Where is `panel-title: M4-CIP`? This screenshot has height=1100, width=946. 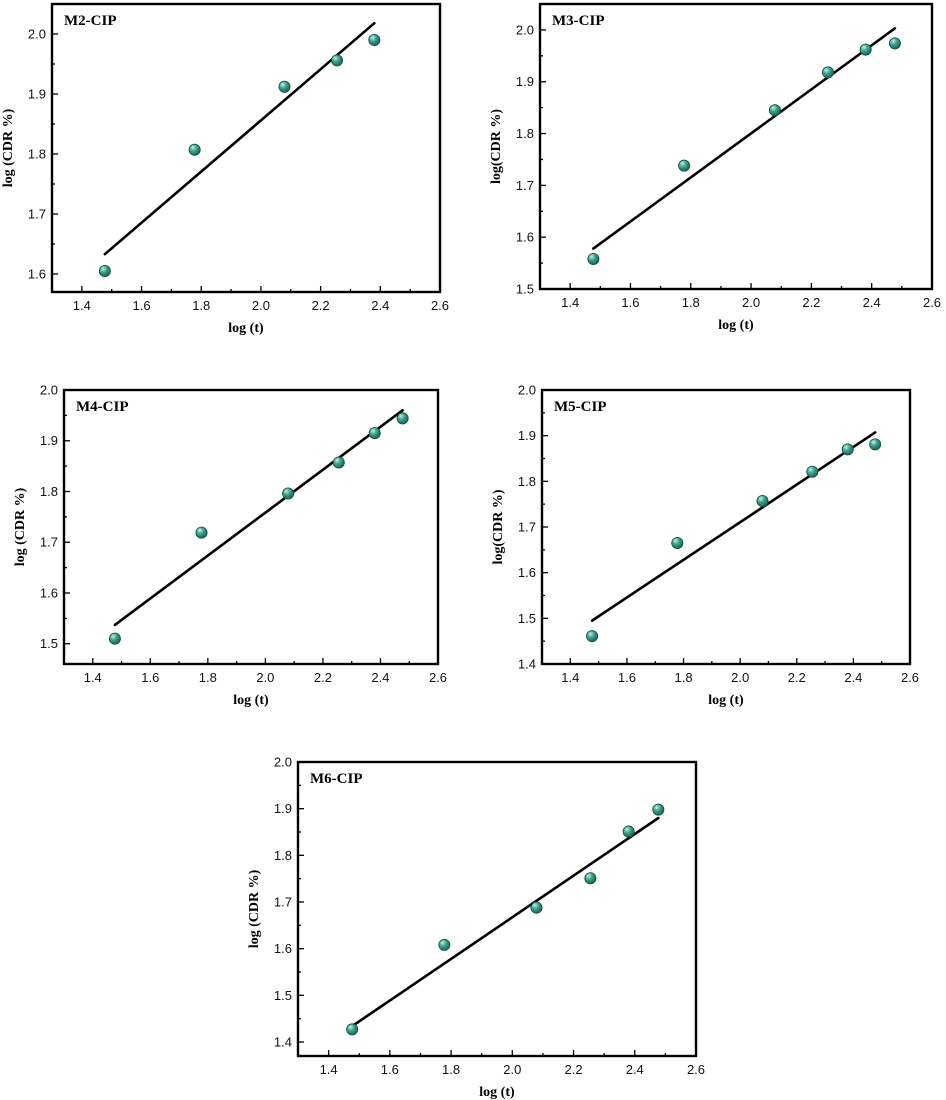 panel-title: M4-CIP is located at coordinates (102, 407).